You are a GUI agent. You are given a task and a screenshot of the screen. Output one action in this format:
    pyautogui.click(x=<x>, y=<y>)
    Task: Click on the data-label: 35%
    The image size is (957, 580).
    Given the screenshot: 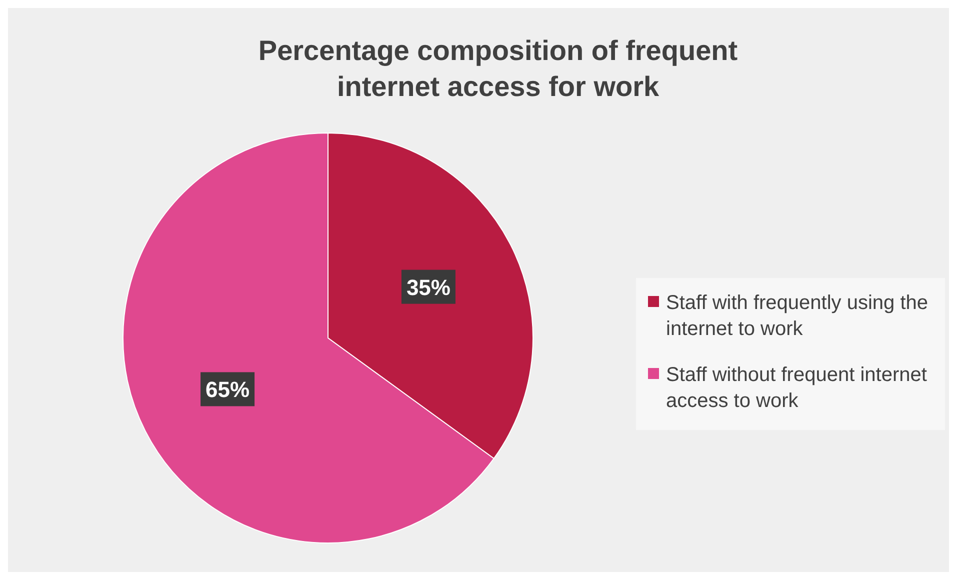 What is the action you would take?
    pyautogui.click(x=428, y=287)
    